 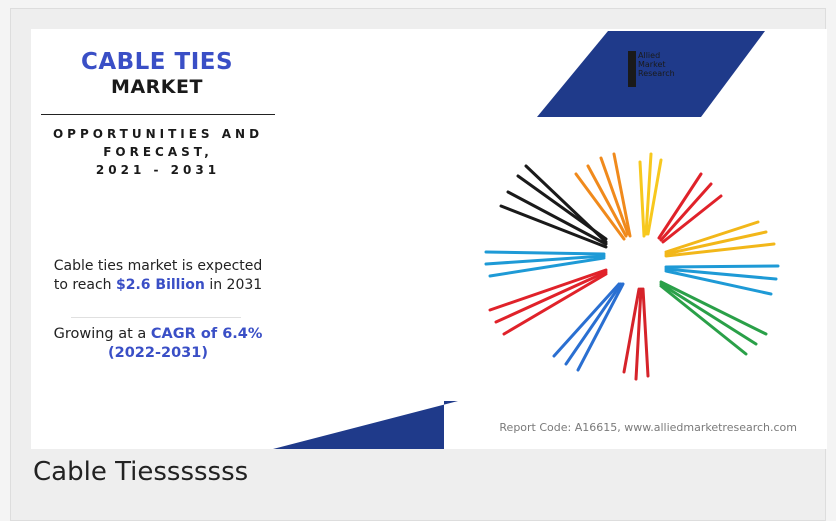 What do you see at coordinates (690, 208) in the screenshot?
I see `tie-red-top` at bounding box center [690, 208].